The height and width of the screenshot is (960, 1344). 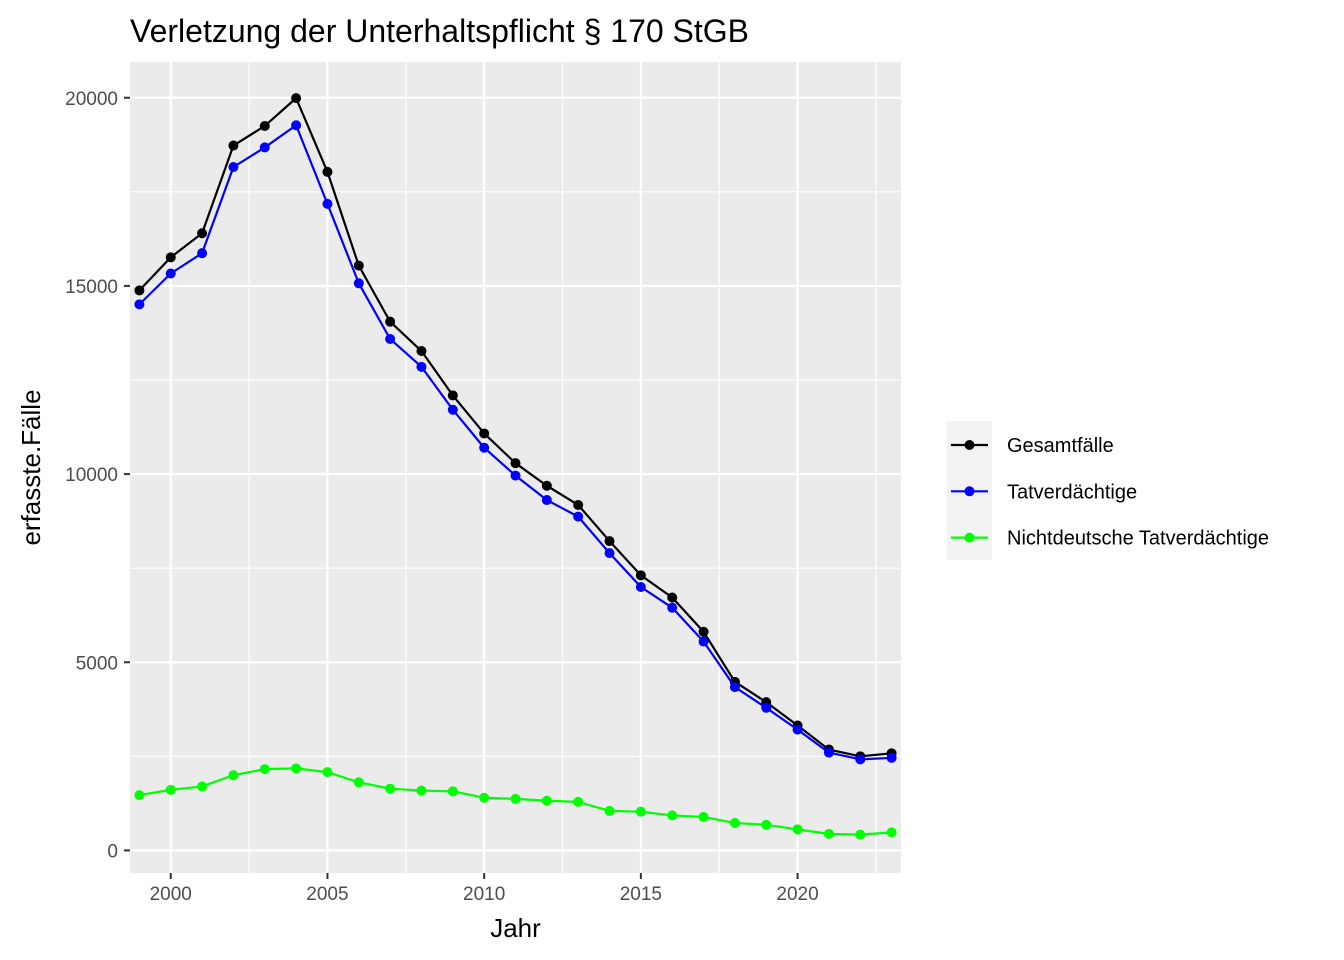 What do you see at coordinates (1060, 446) in the screenshot?
I see `legend-label: Gesamtfälle` at bounding box center [1060, 446].